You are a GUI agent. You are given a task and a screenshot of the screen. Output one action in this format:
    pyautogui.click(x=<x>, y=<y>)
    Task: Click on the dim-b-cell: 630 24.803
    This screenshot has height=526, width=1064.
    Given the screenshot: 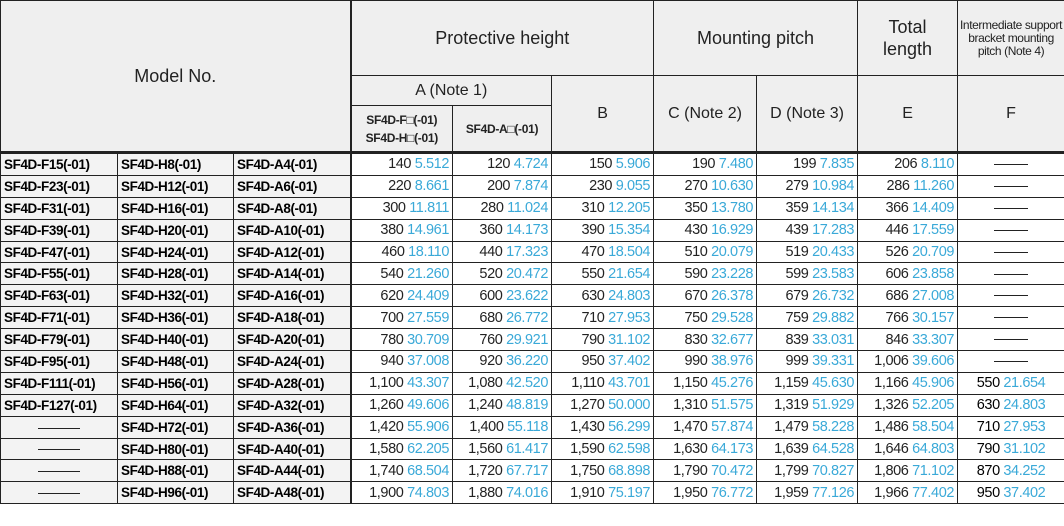 What is the action you would take?
    pyautogui.click(x=603, y=296)
    